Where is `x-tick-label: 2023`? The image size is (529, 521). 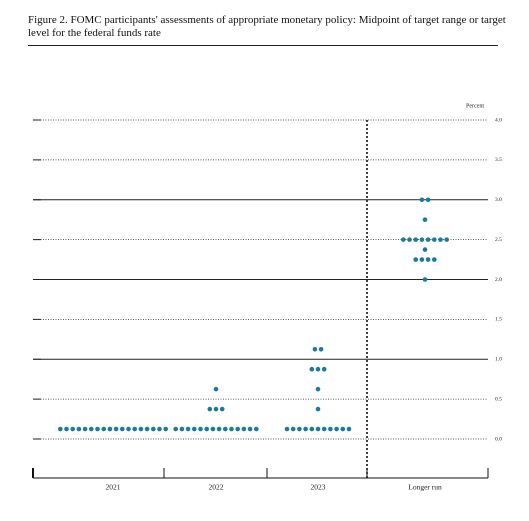 x-tick-label: 2023 is located at coordinates (318, 487).